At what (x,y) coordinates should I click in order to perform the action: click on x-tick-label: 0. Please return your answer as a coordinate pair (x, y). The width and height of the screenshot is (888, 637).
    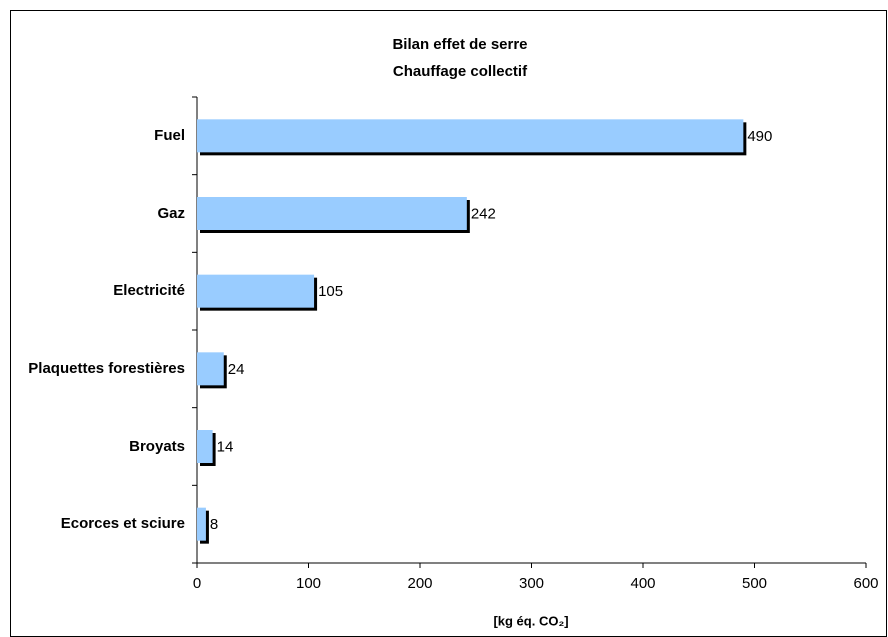
    Looking at the image, I should click on (197, 583).